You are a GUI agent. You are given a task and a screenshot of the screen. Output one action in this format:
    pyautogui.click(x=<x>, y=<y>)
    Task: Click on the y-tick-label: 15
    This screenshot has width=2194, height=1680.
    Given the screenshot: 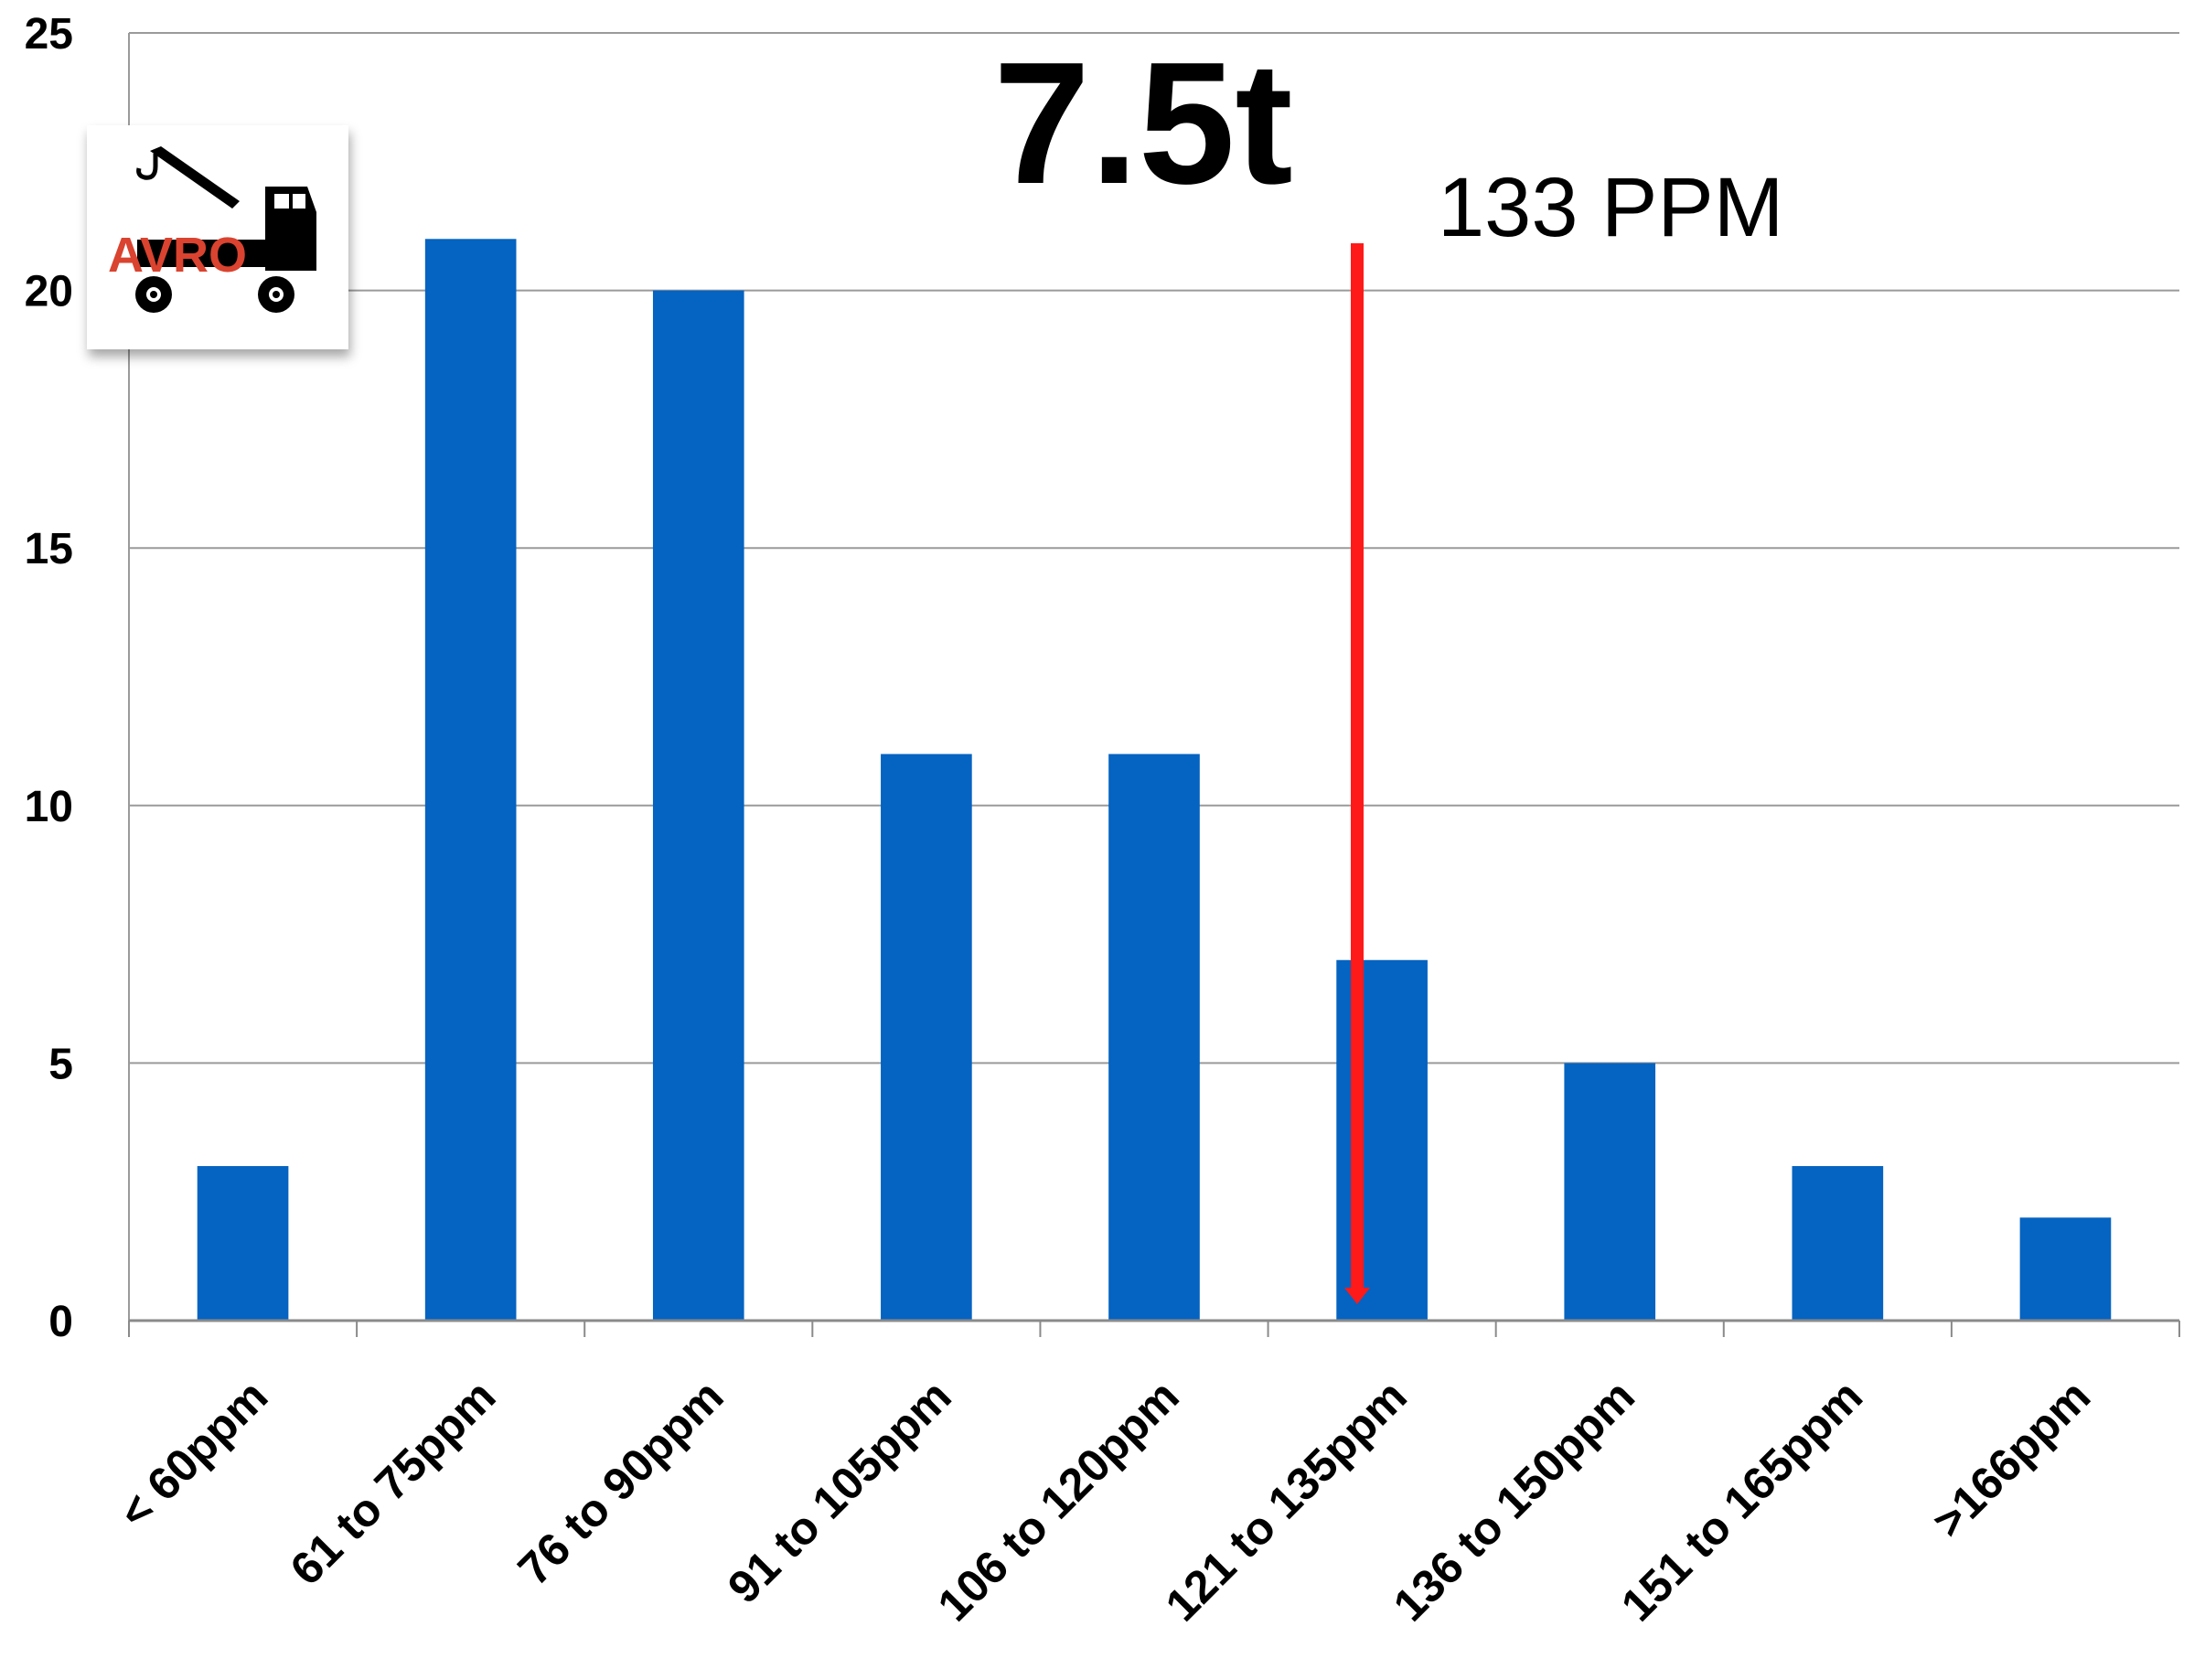 What is the action you would take?
    pyautogui.click(x=49, y=549)
    